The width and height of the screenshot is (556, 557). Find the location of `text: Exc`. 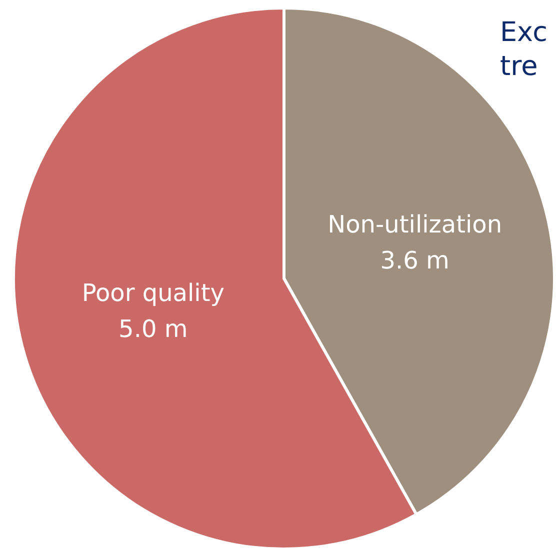

text: Exc is located at coordinates (524, 32).